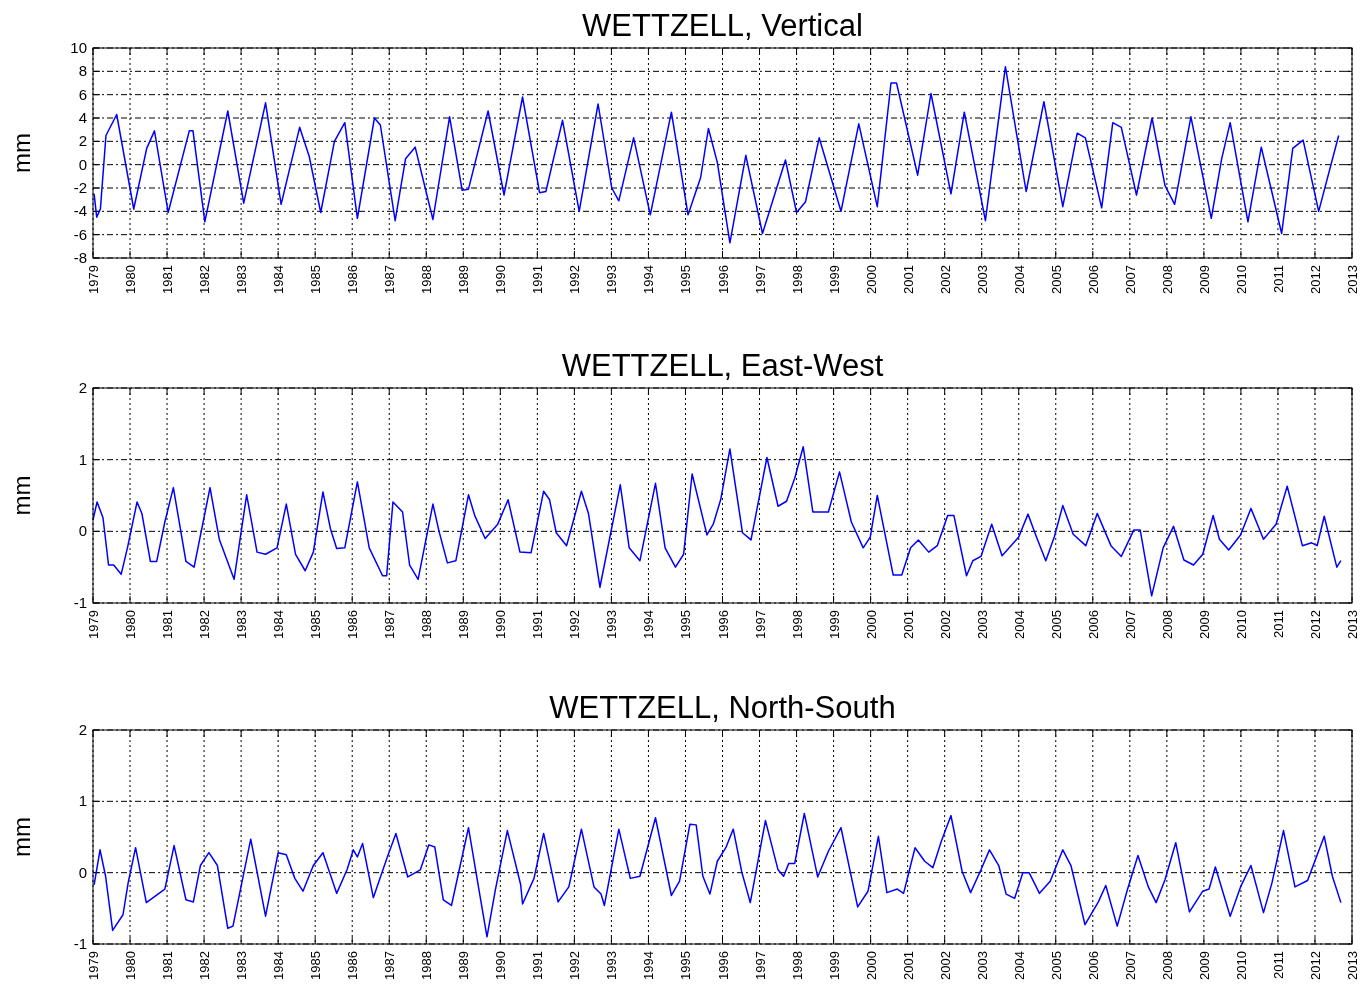 Image resolution: width=1368 pixels, height=1007 pixels. What do you see at coordinates (82, 71) in the screenshot?
I see `y-tick-label: 8` at bounding box center [82, 71].